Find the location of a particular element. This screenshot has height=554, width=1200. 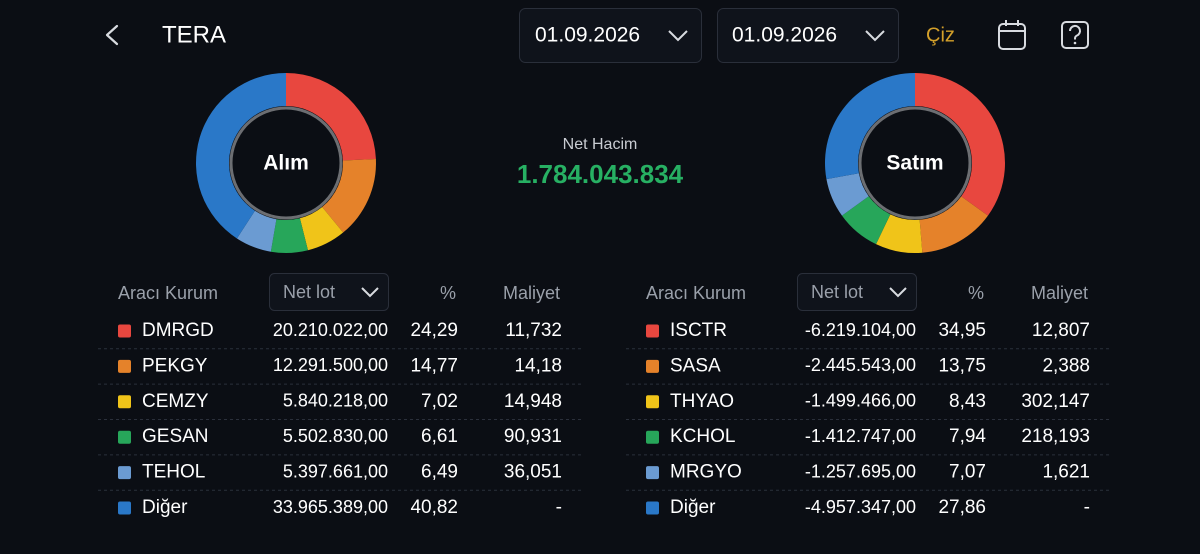

net-lot: -1.257.695,00 is located at coordinates (860, 471).